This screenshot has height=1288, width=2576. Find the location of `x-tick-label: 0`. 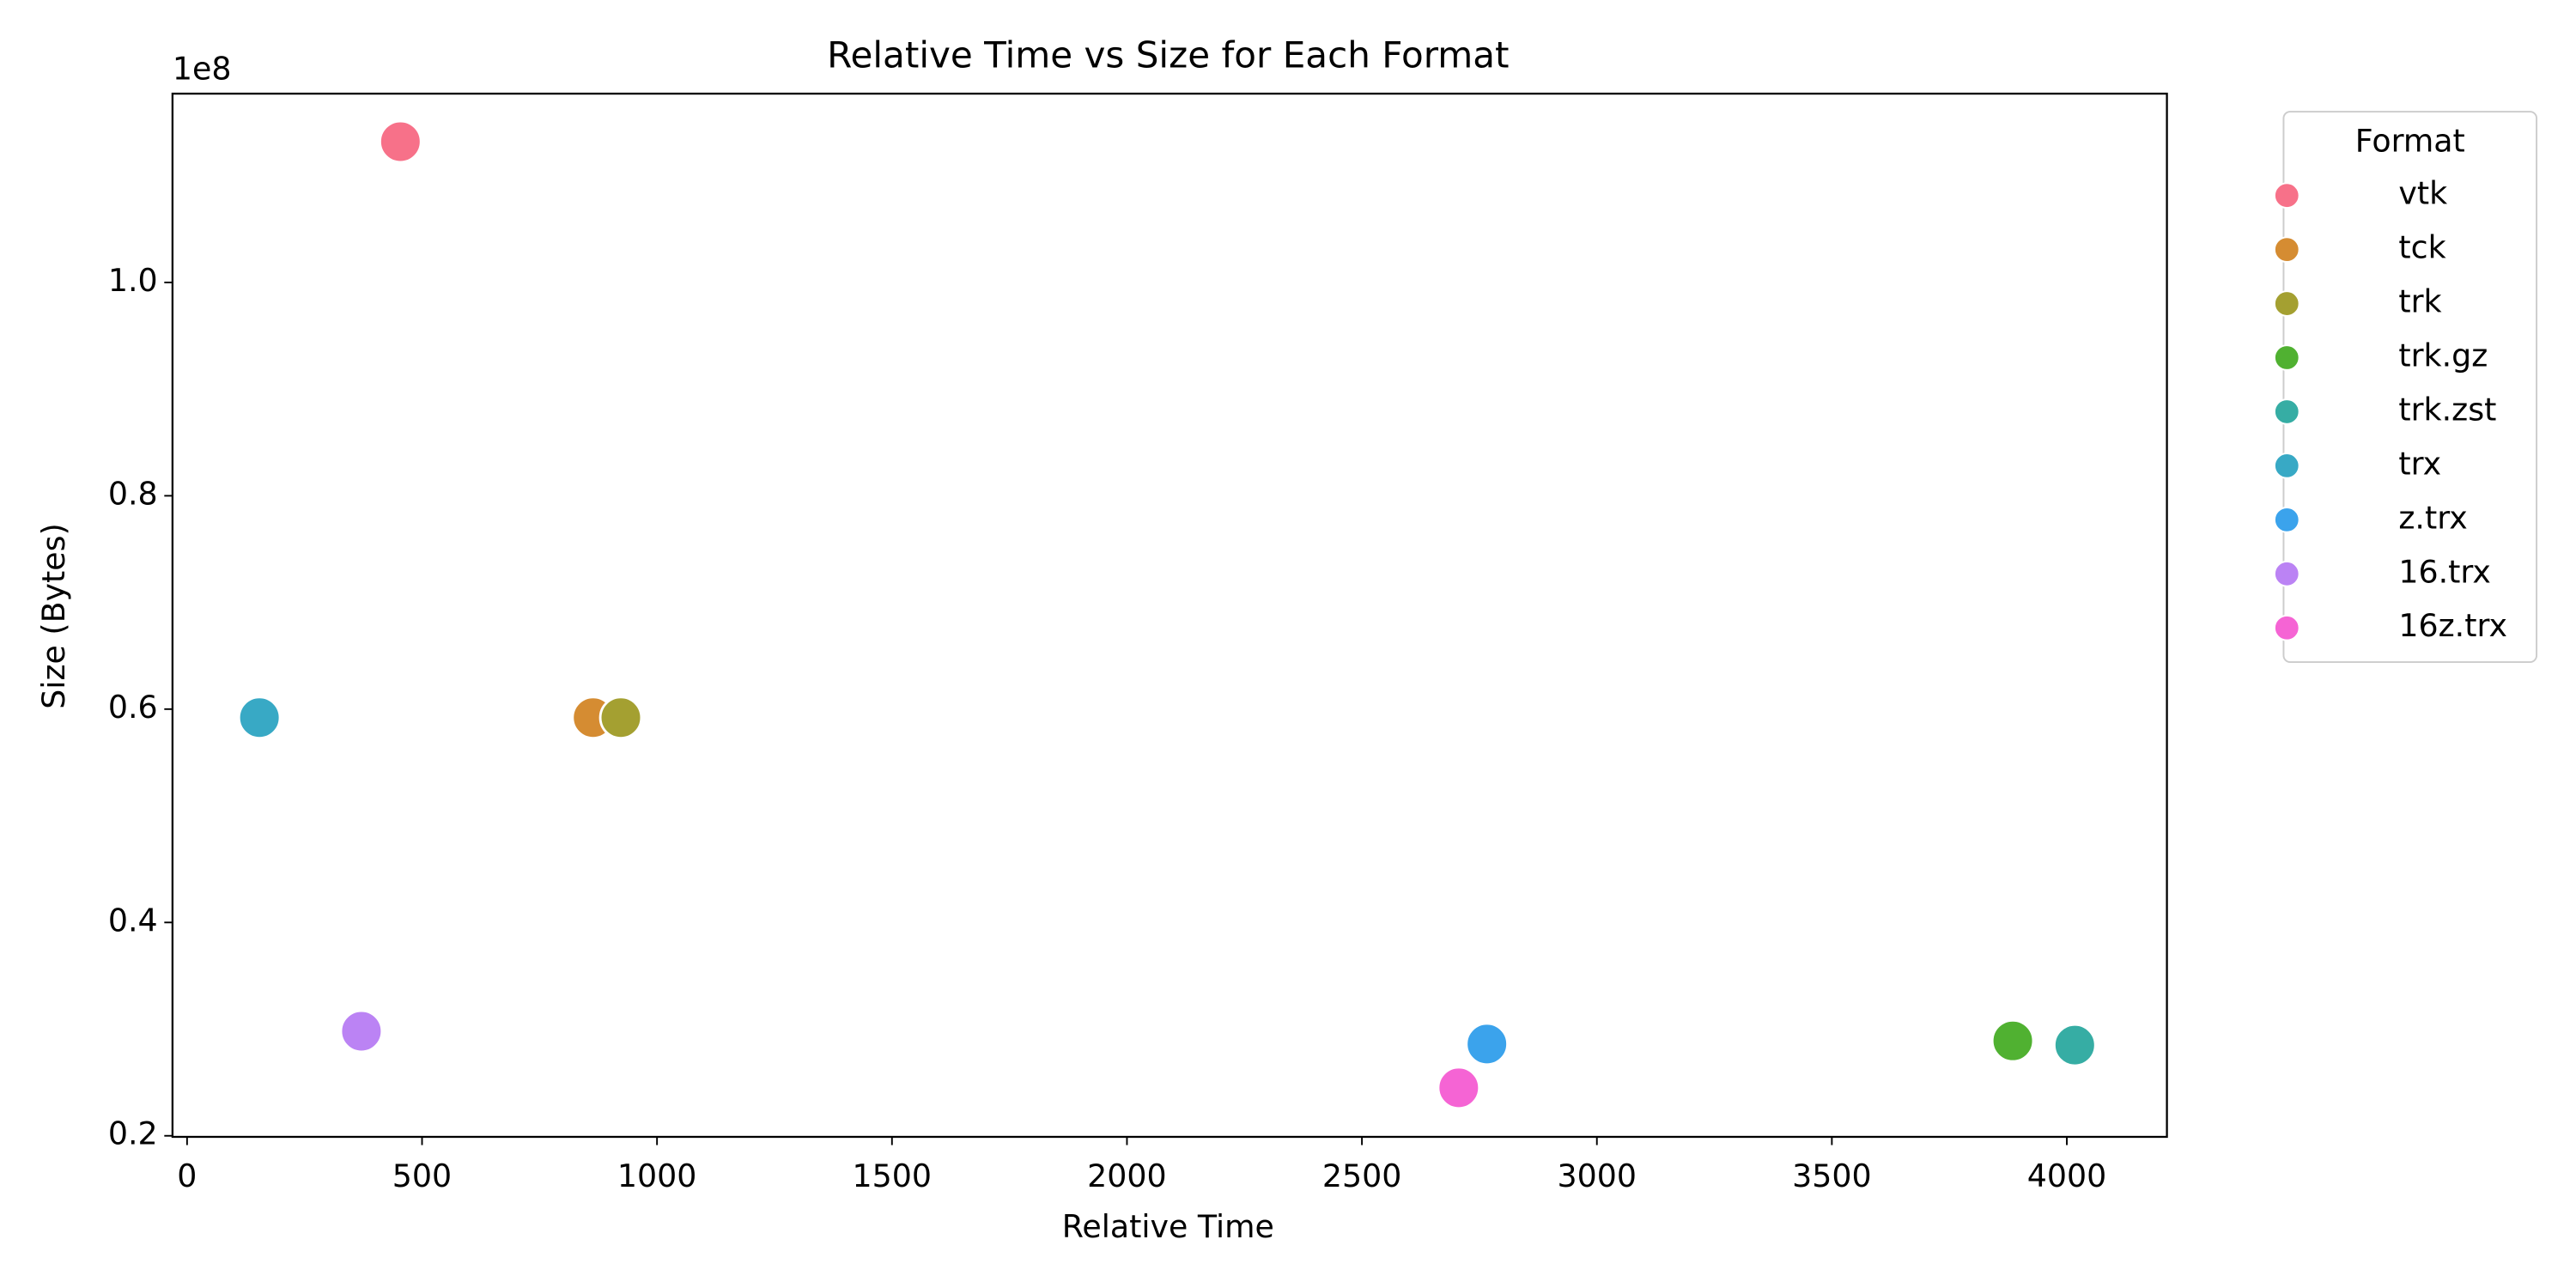

x-tick-label: 0 is located at coordinates (187, 1175).